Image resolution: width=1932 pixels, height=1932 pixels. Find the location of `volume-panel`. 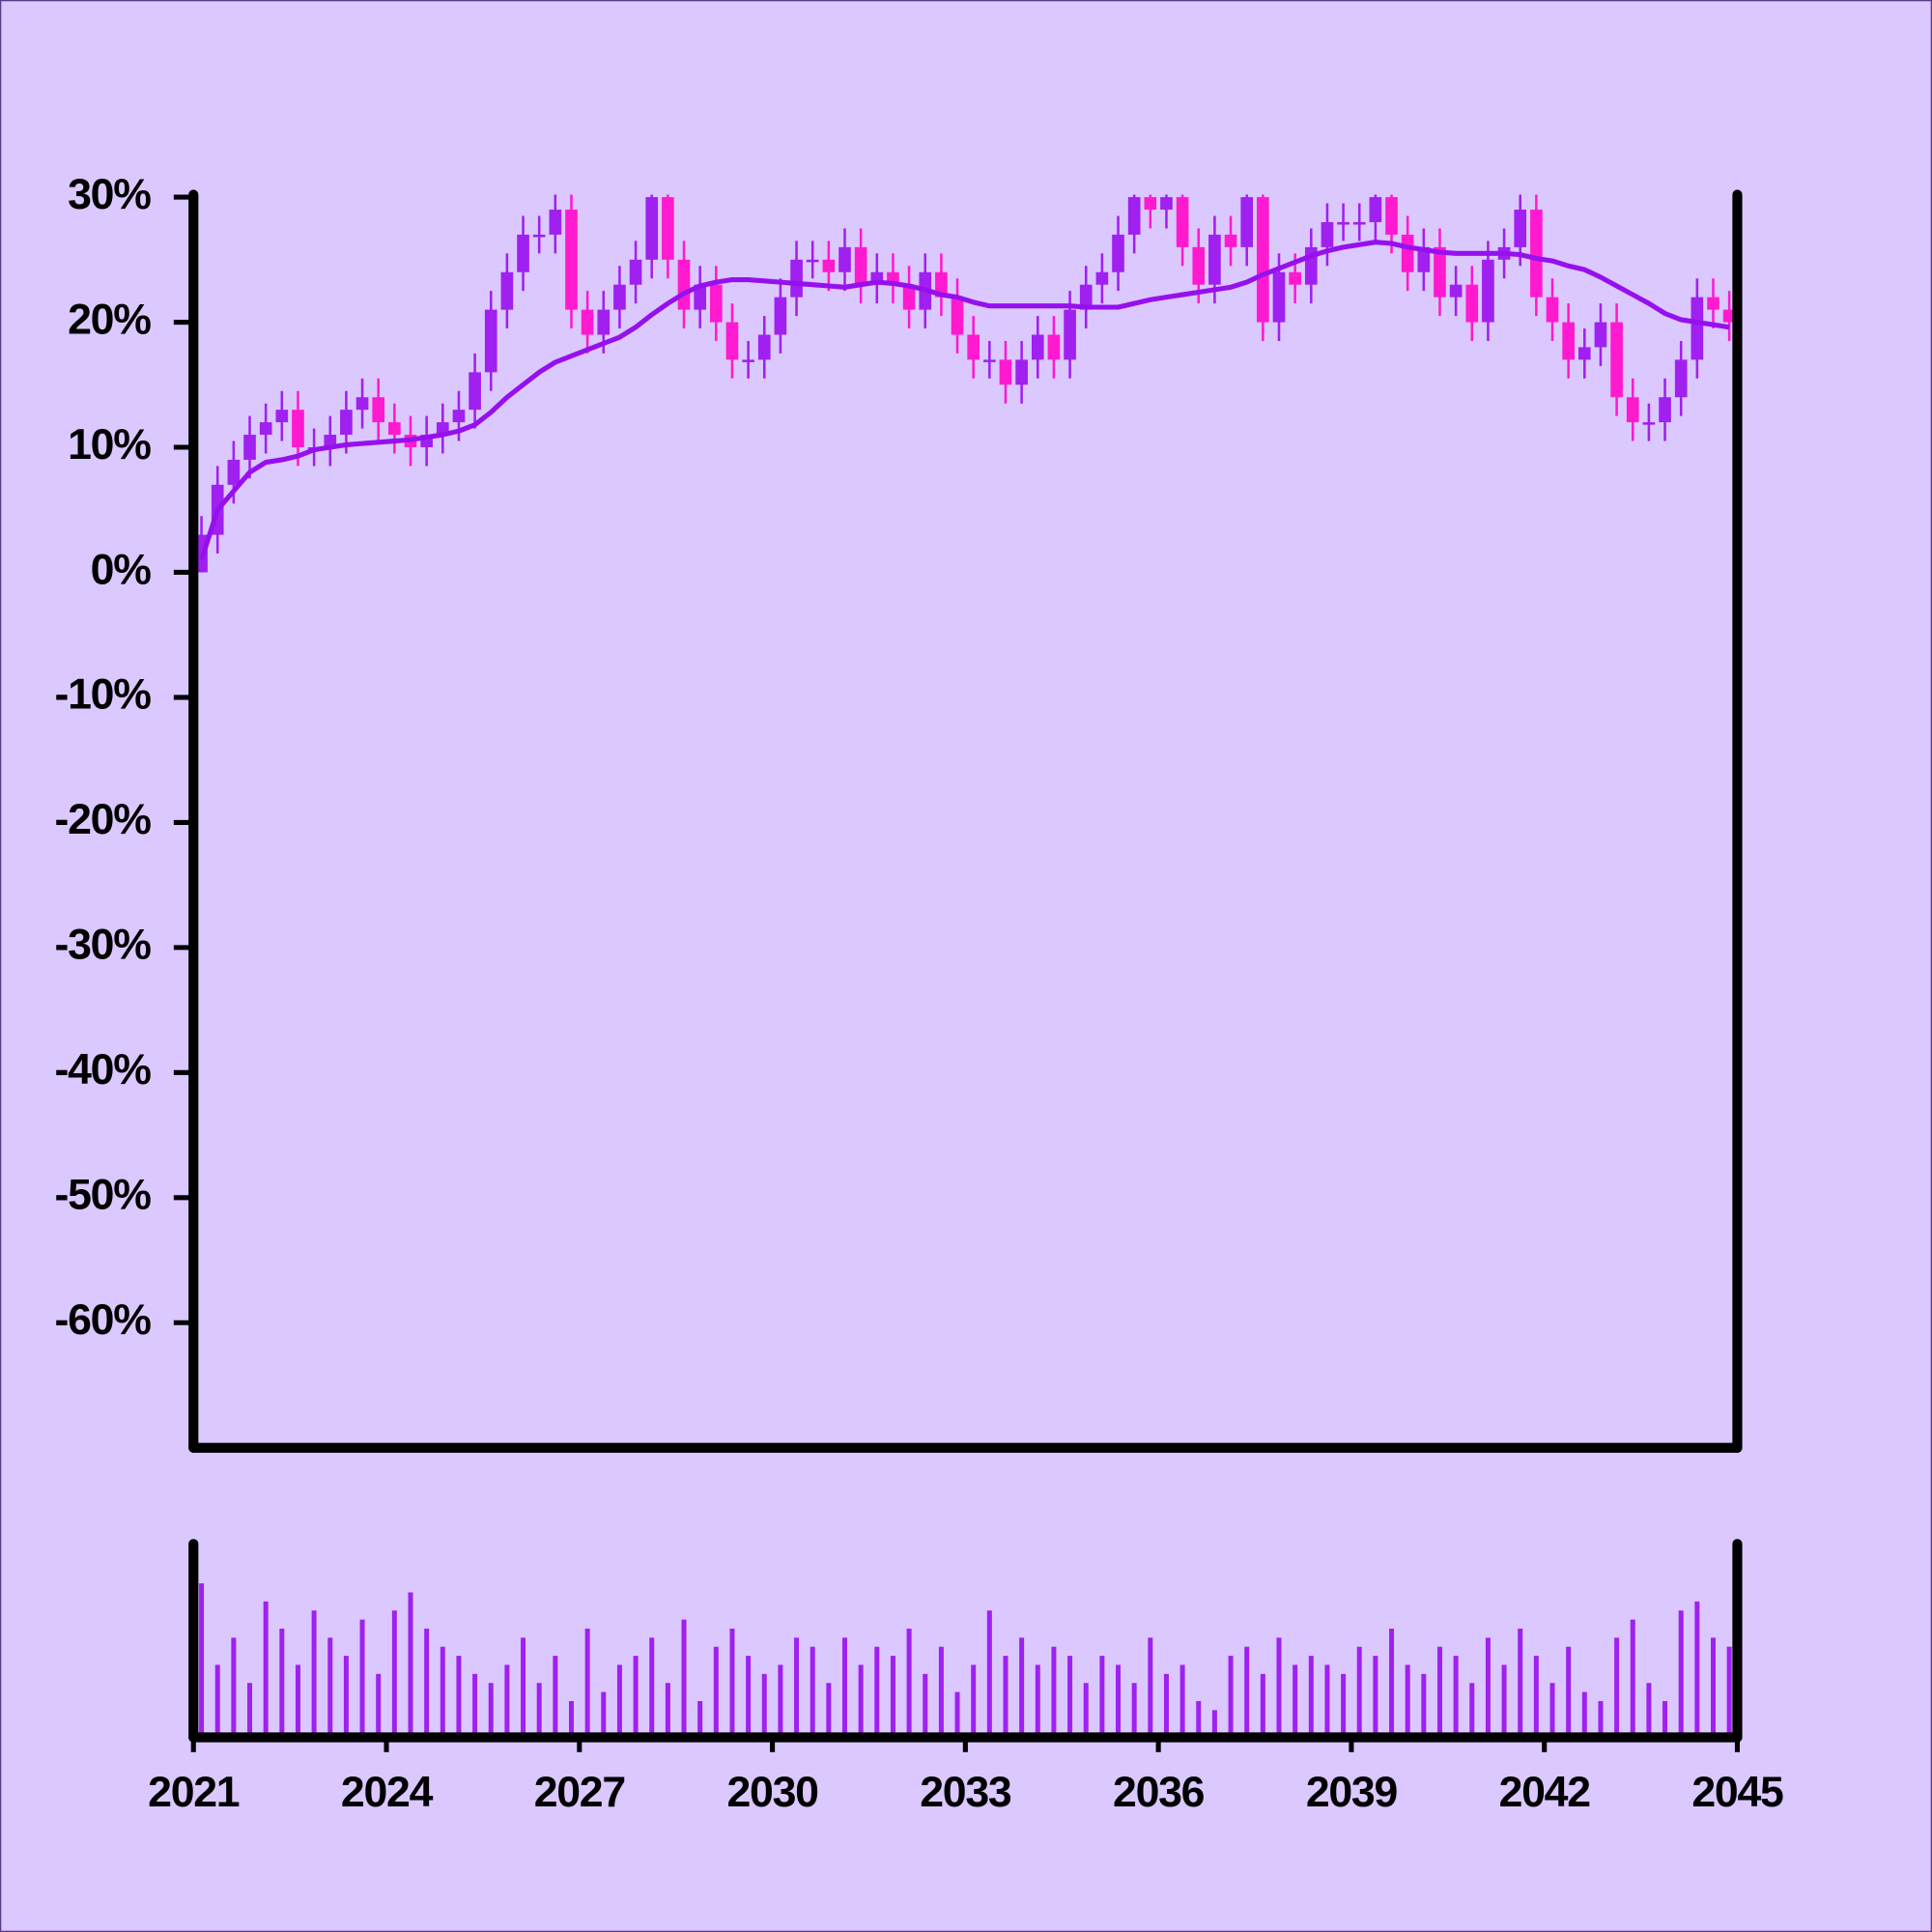

volume-panel is located at coordinates (965, 1660).